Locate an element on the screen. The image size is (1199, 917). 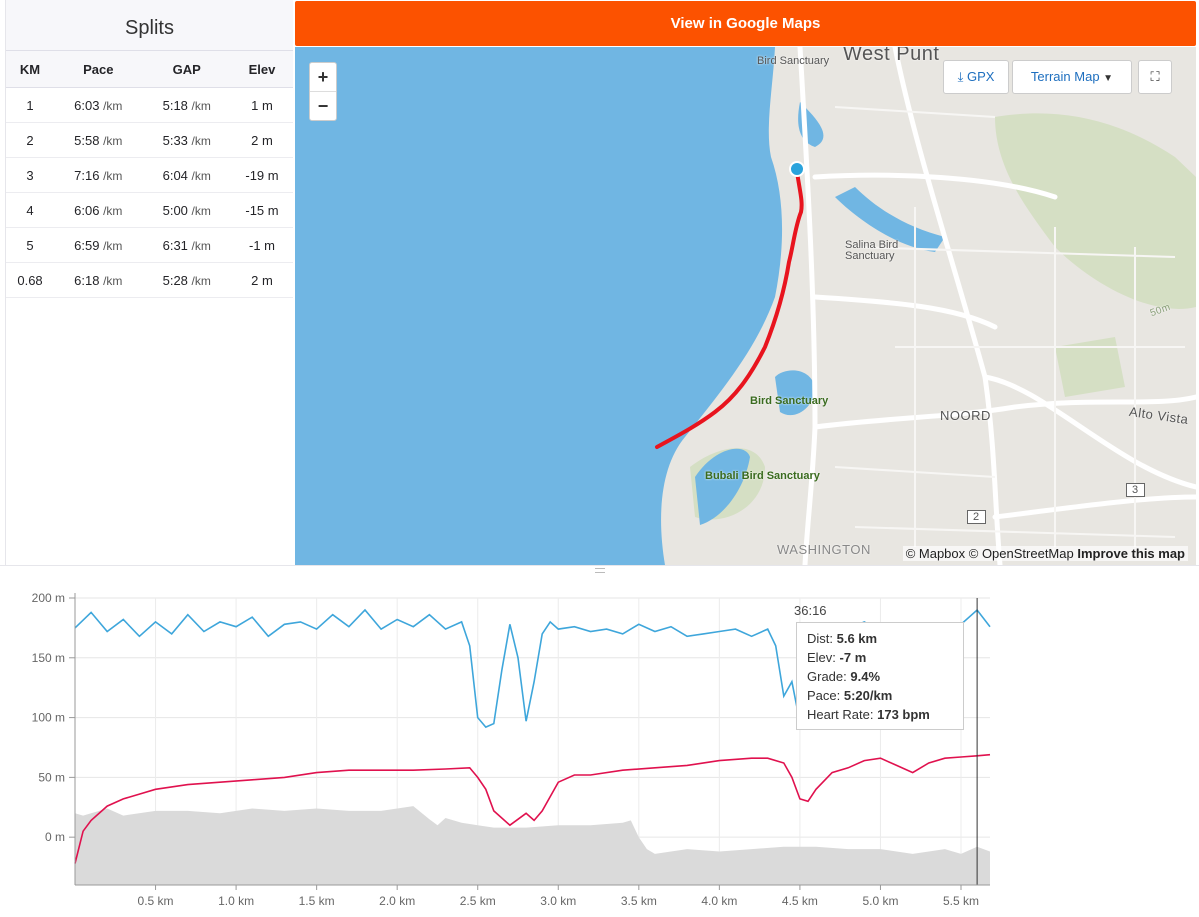
lagoon-bird is located at coordinates (795, 393).